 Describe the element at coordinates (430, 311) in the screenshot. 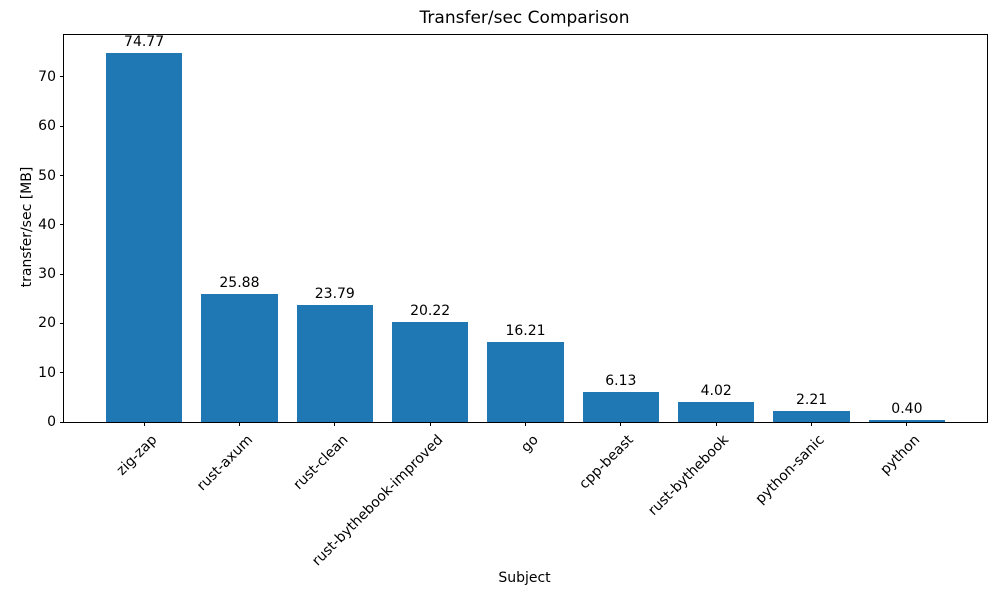

I see `bar-value-label: 20.22` at that location.